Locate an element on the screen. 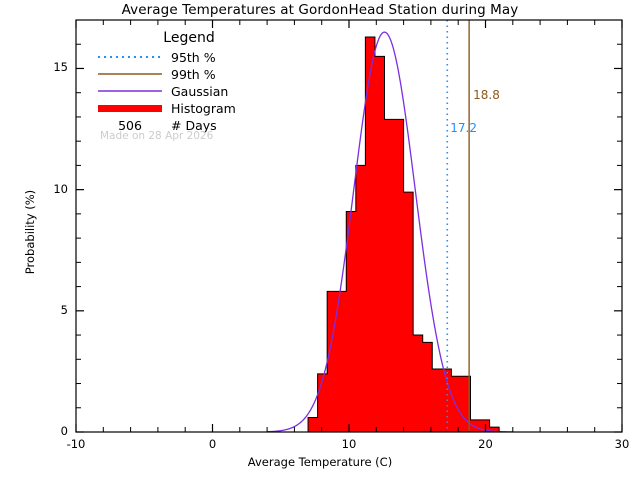  legend-item-99th: 99th % is located at coordinates (196, 74).